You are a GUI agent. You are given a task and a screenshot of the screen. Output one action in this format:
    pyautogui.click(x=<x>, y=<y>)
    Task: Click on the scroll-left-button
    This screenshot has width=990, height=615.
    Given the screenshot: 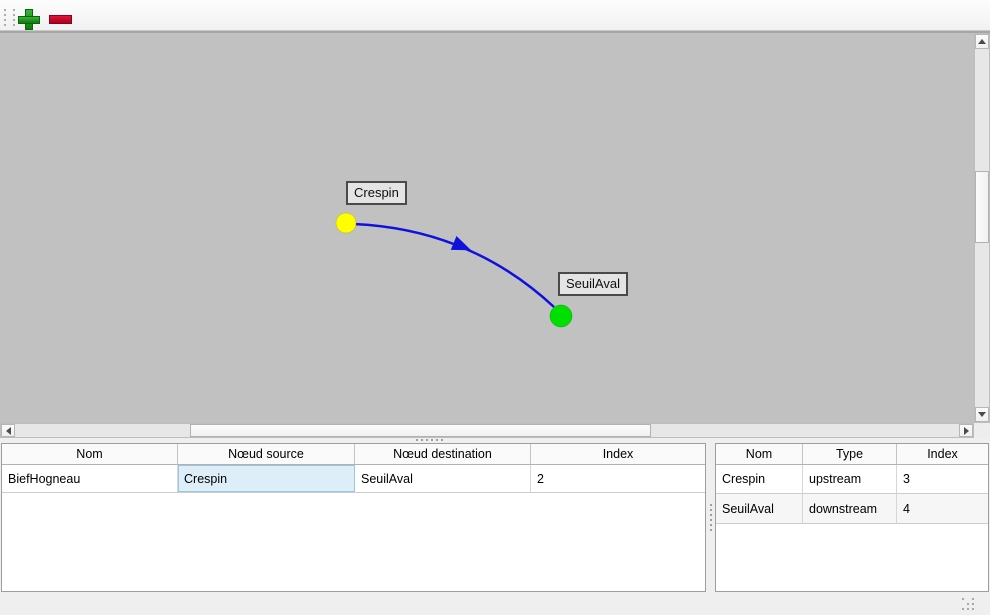 What is the action you would take?
    pyautogui.click(x=8, y=430)
    